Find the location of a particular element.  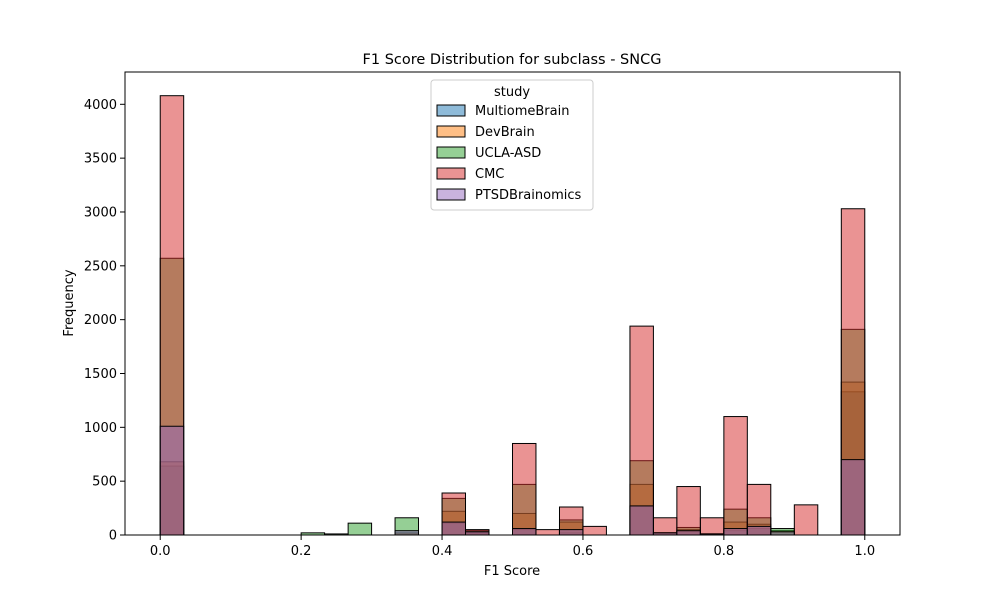

y-tick-label: 500 is located at coordinates (104, 482).